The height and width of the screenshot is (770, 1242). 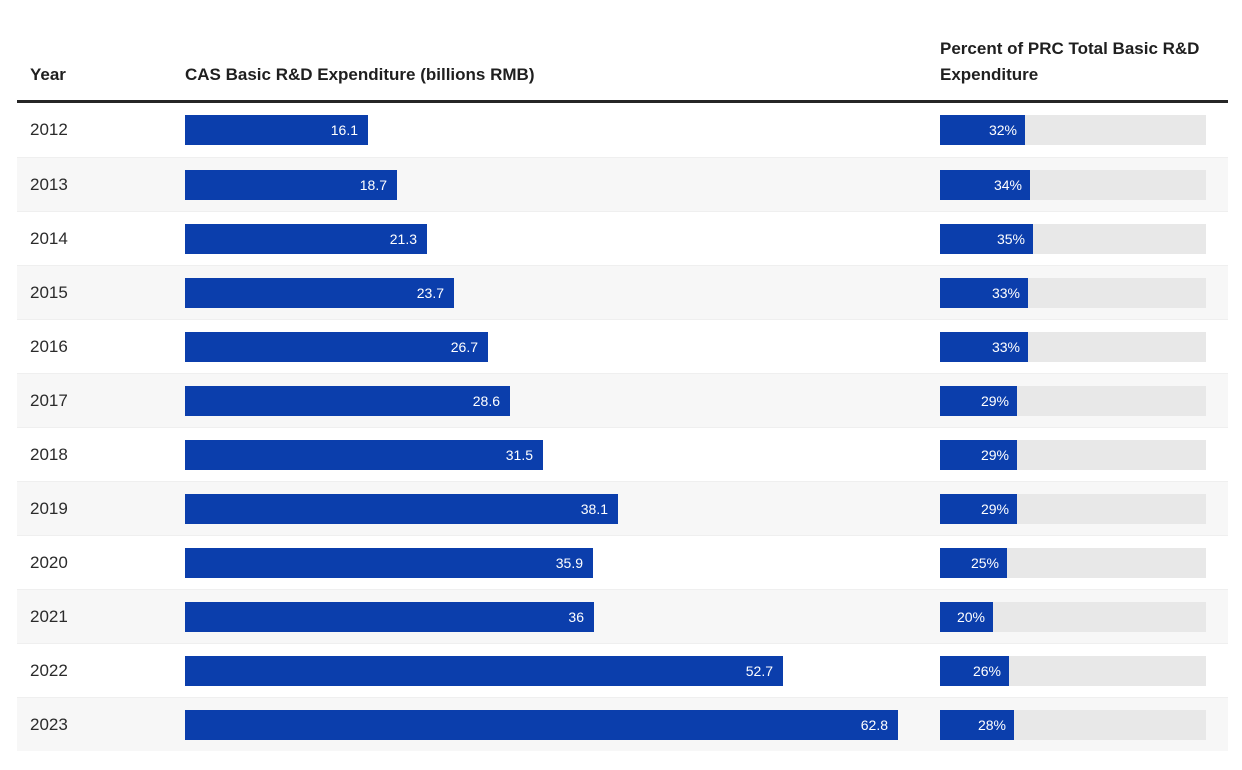 I want to click on percent-cell: 28%, so click(x=1084, y=724).